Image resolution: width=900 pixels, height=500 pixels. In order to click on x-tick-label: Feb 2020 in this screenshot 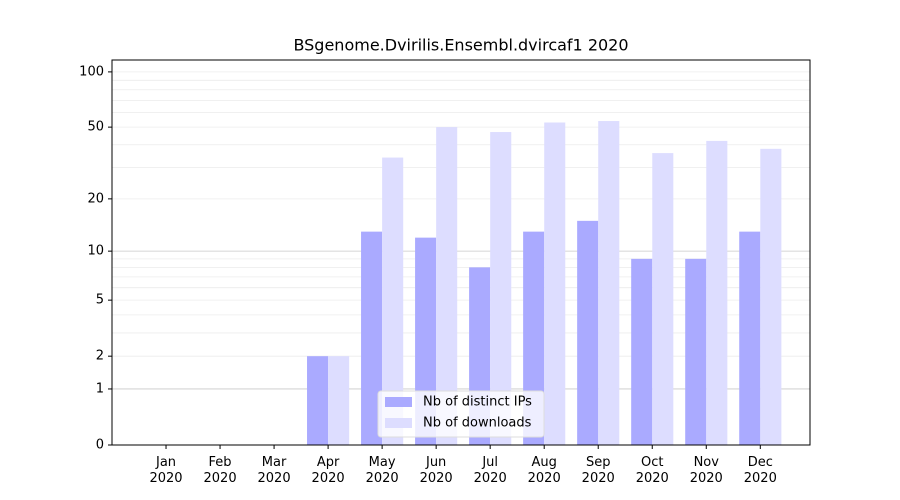, I will do `click(220, 470)`.